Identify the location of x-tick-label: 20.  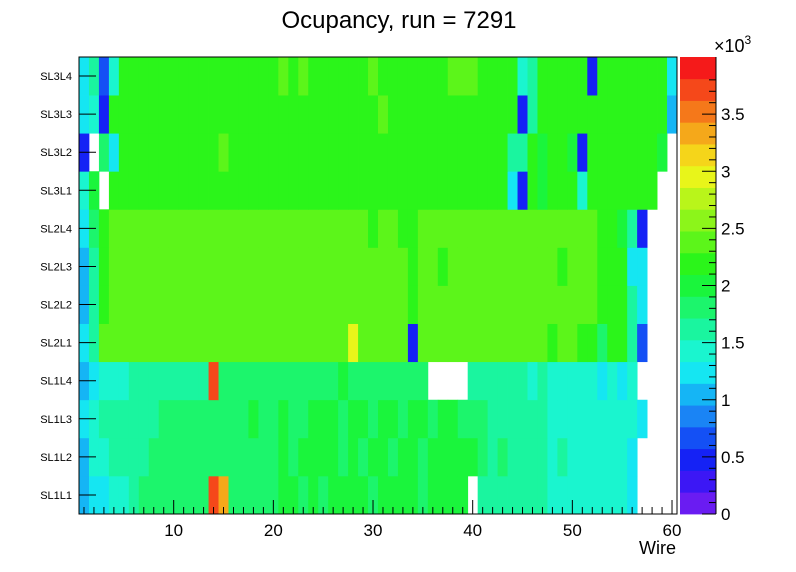
(273, 530).